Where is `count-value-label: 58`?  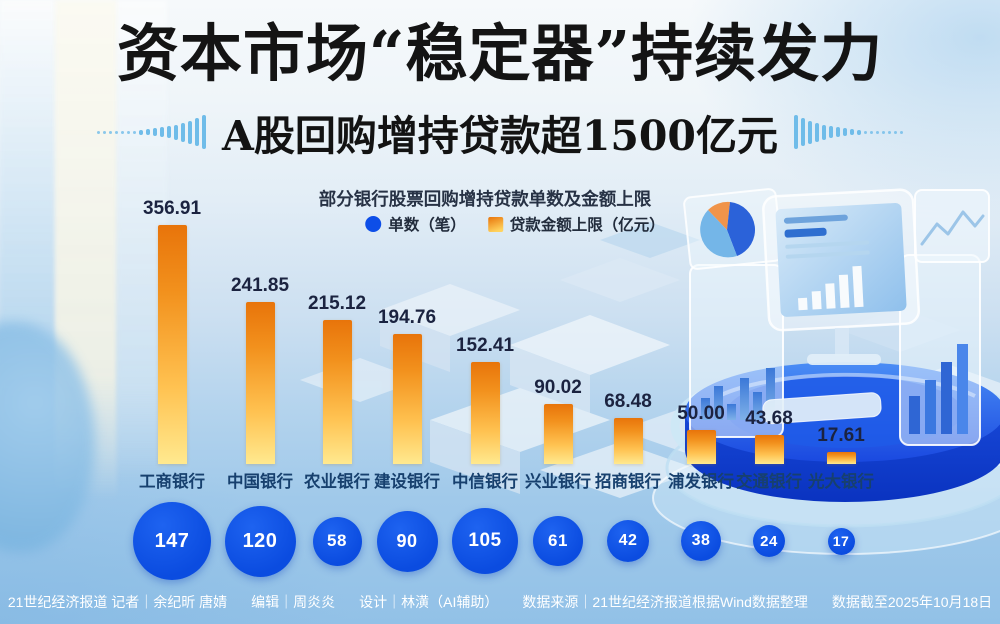 count-value-label: 58 is located at coordinates (337, 540).